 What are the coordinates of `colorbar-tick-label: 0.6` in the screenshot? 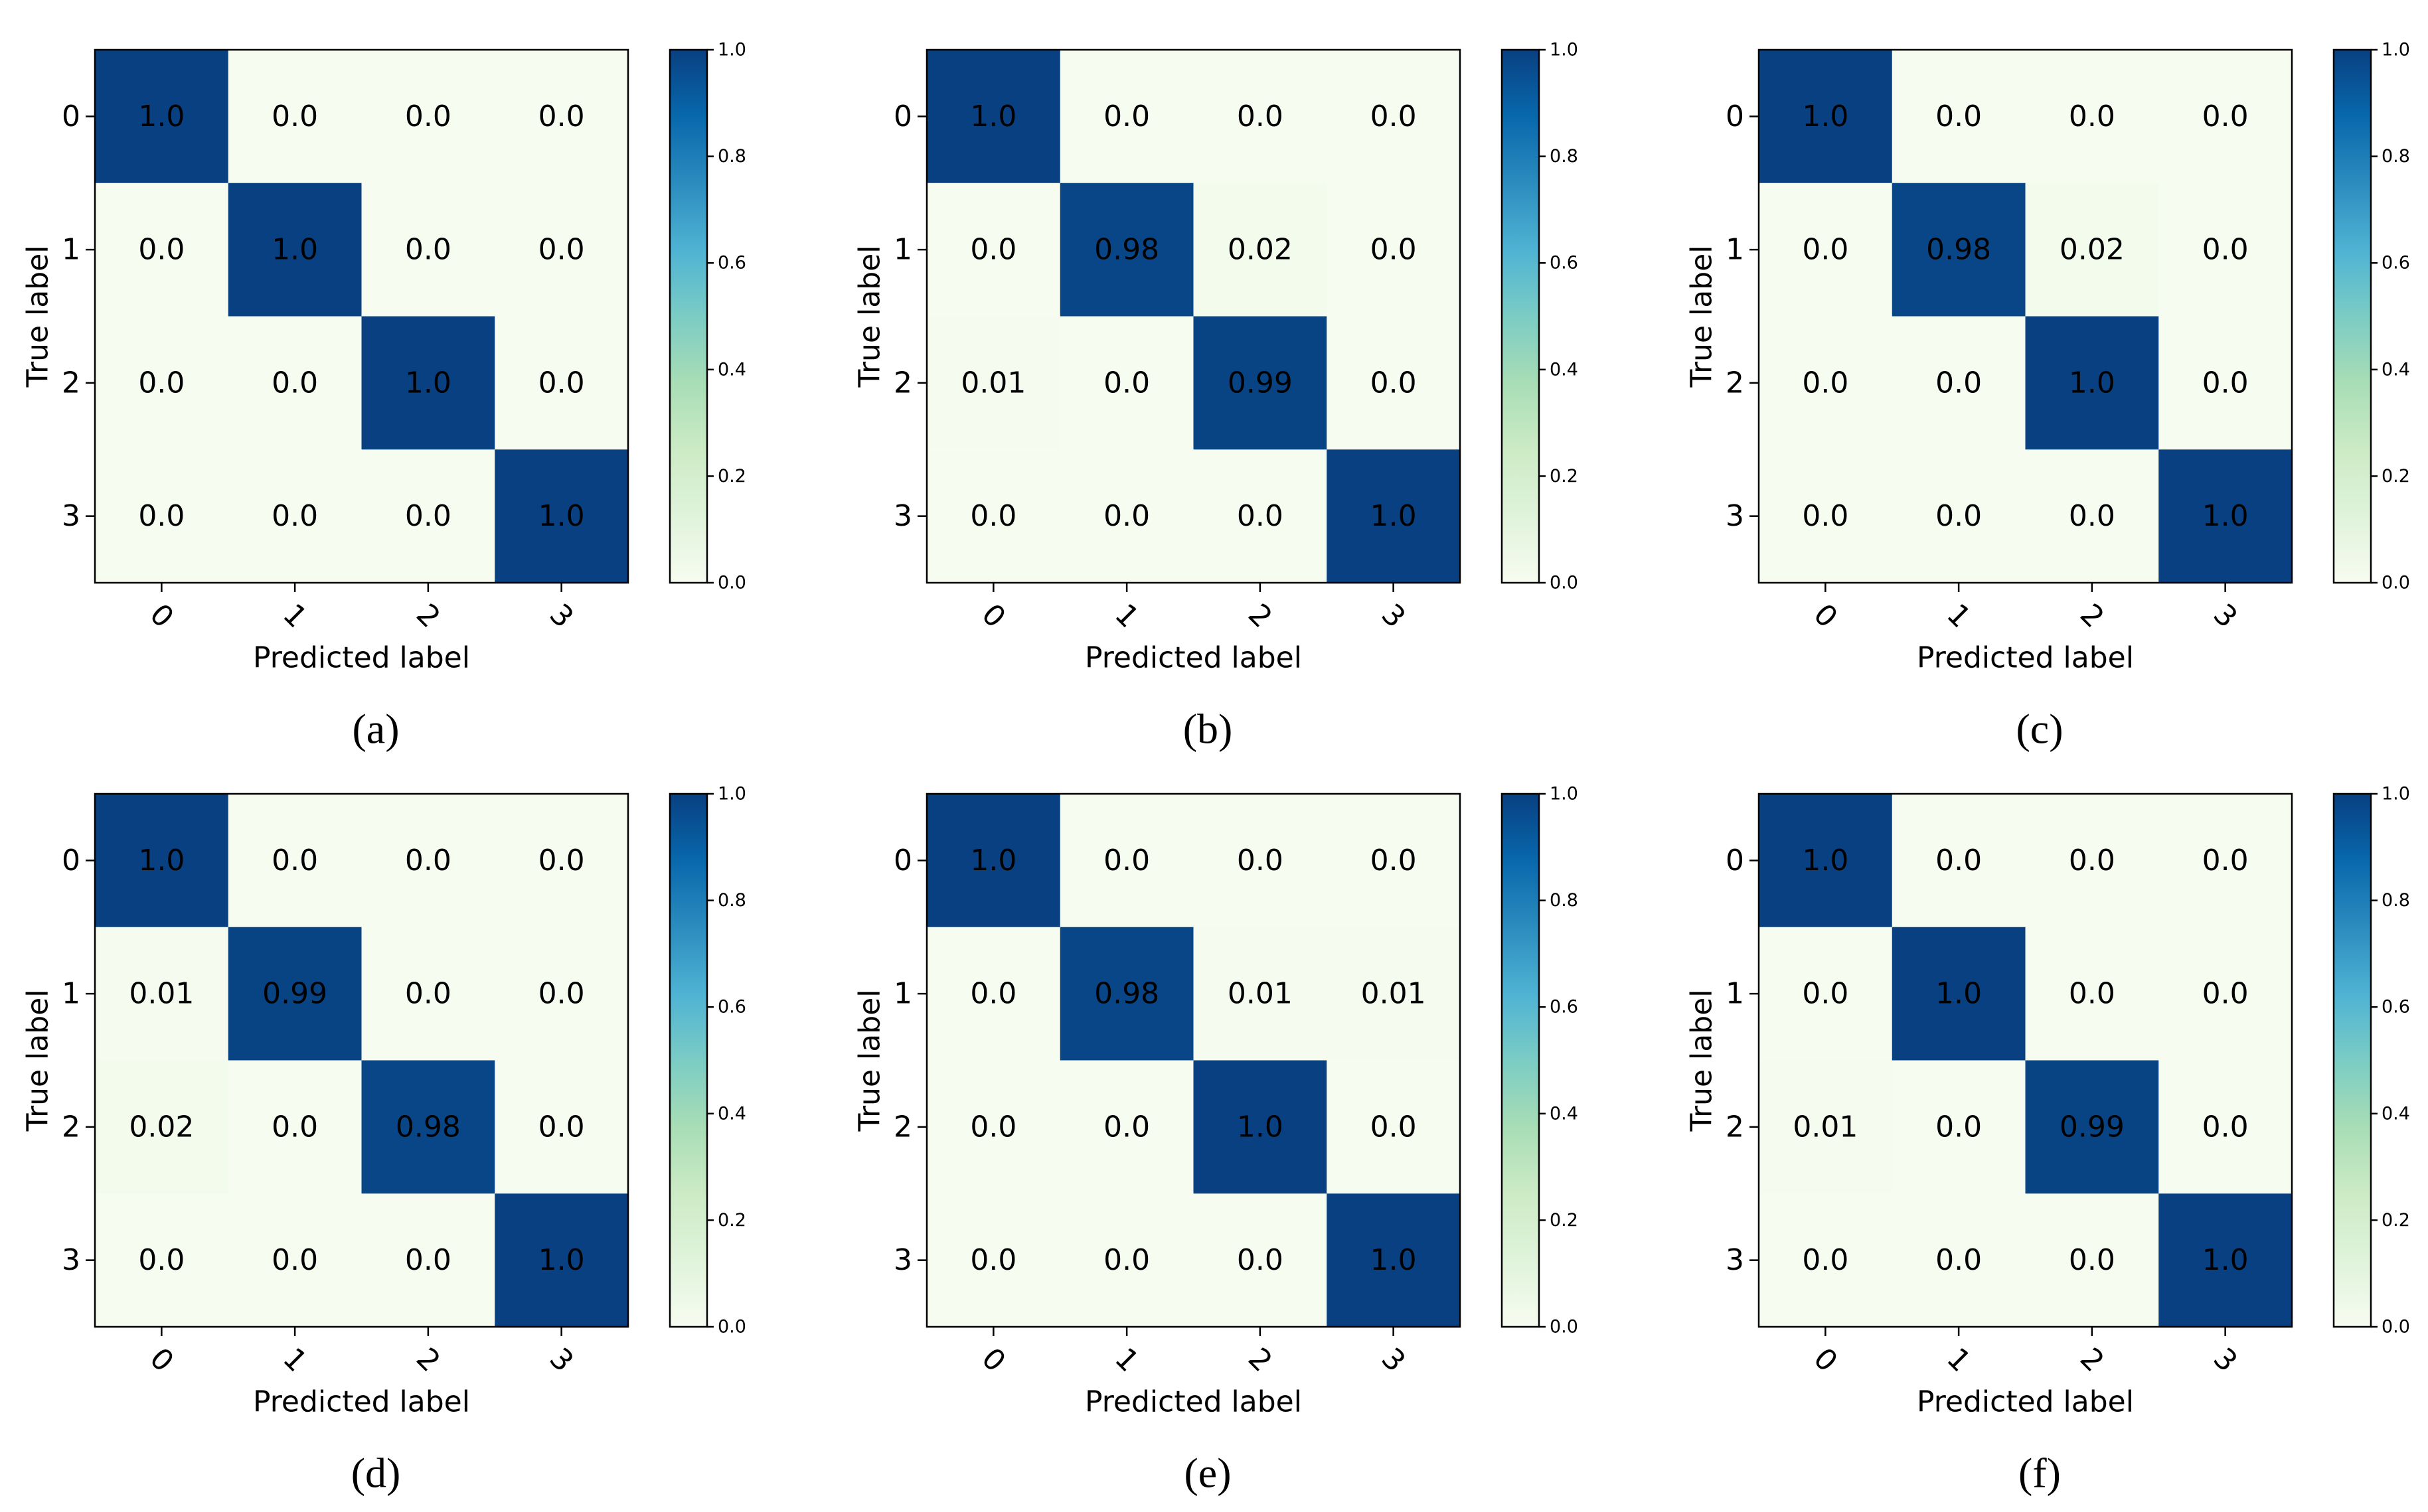 It's located at (2396, 1007).